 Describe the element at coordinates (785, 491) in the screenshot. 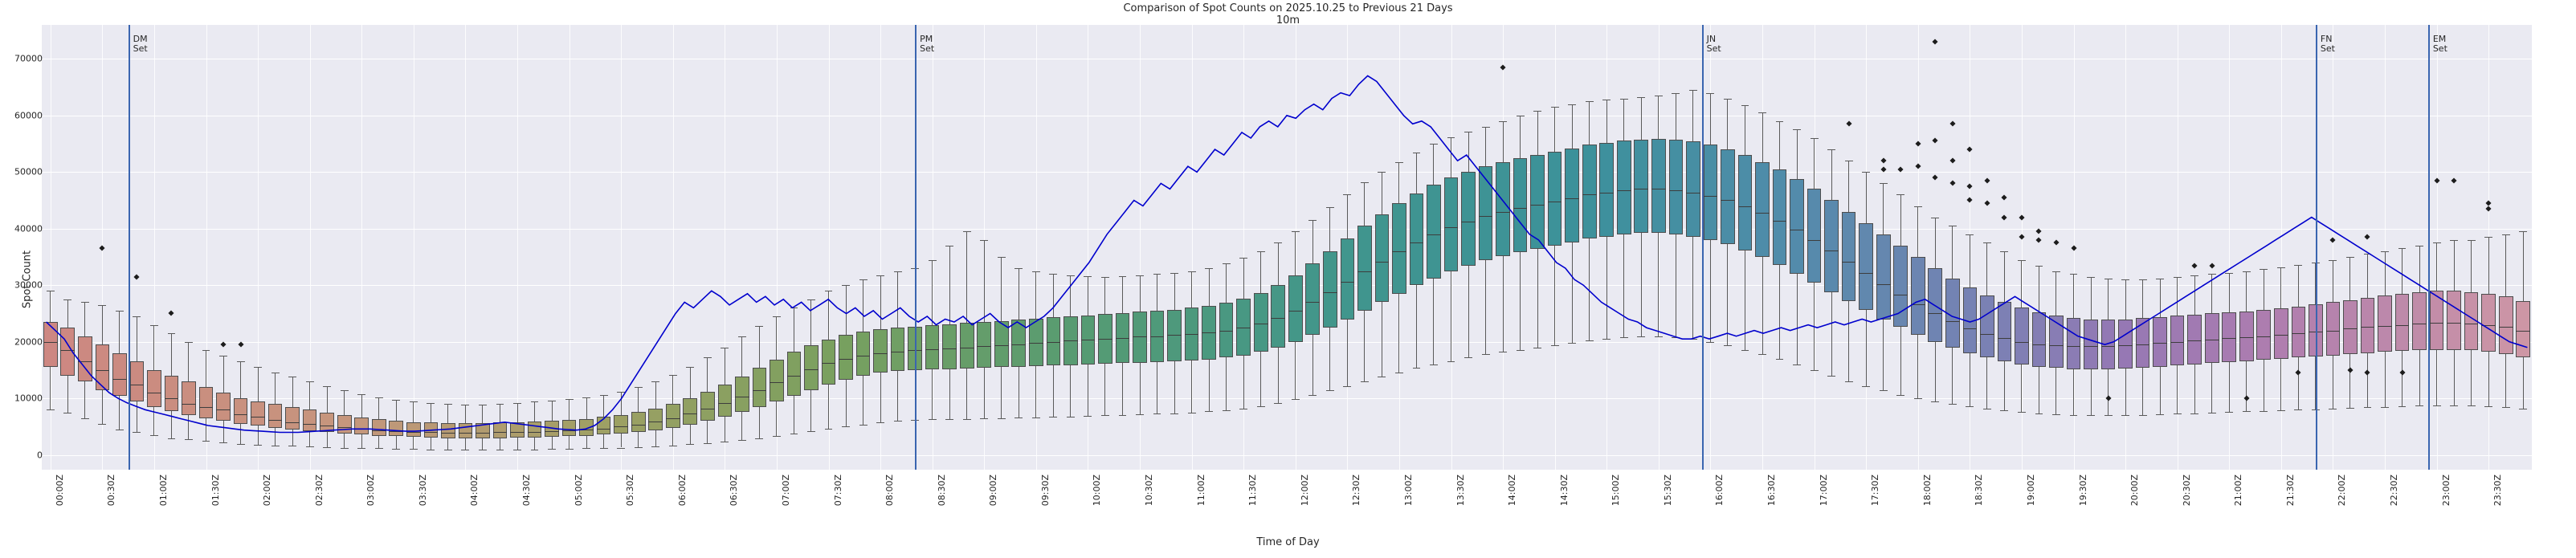

I see `x-tick-label: 07:00Z` at that location.